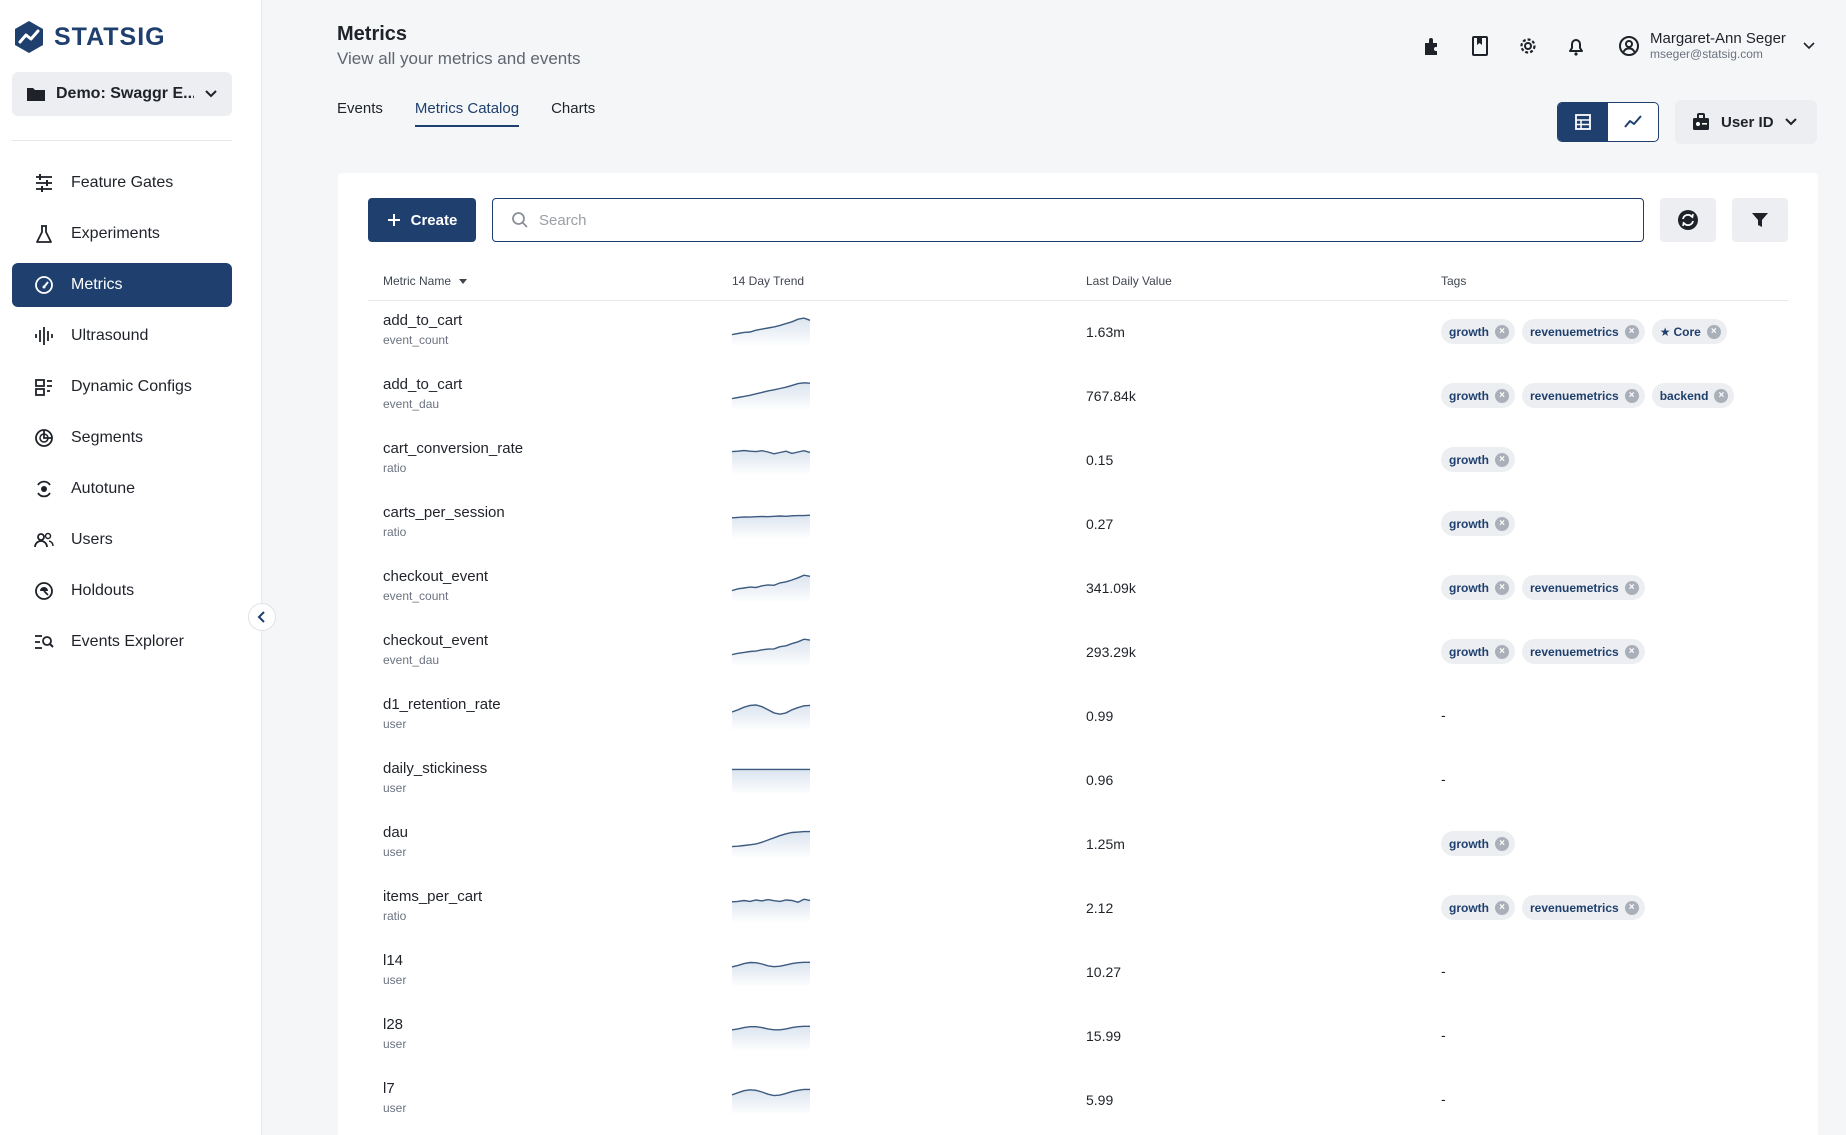  I want to click on tag-chip: backend ×, so click(1693, 395).